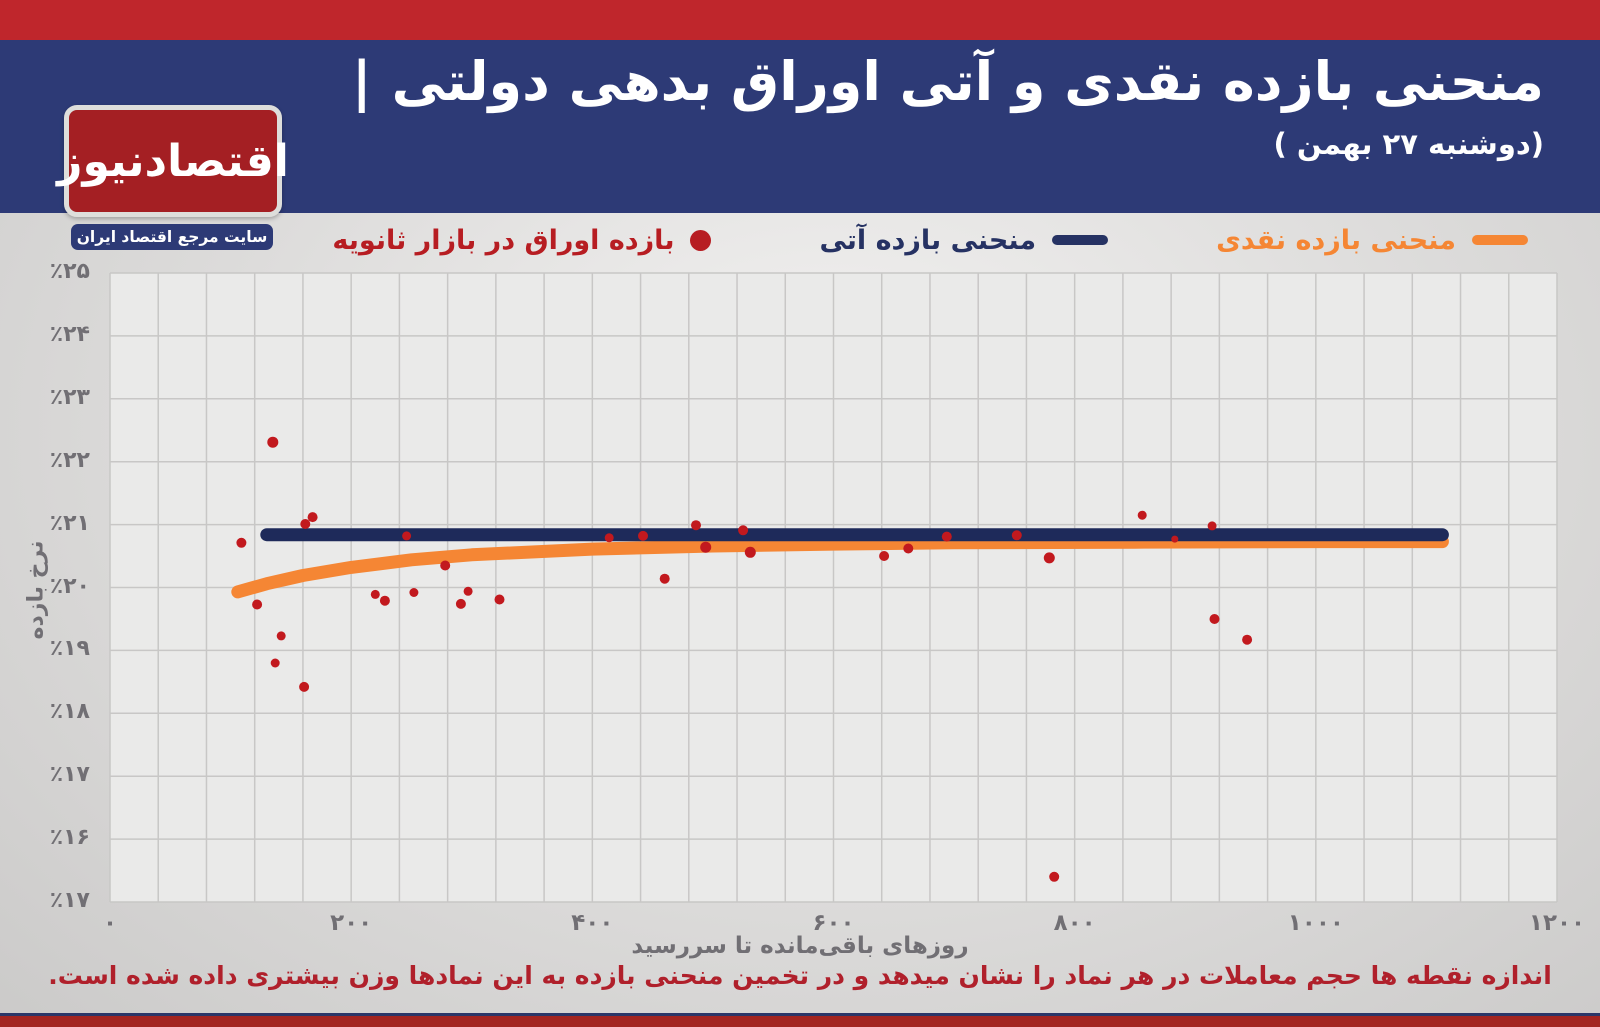  I want to click on top-red-bar, so click(800, 20).